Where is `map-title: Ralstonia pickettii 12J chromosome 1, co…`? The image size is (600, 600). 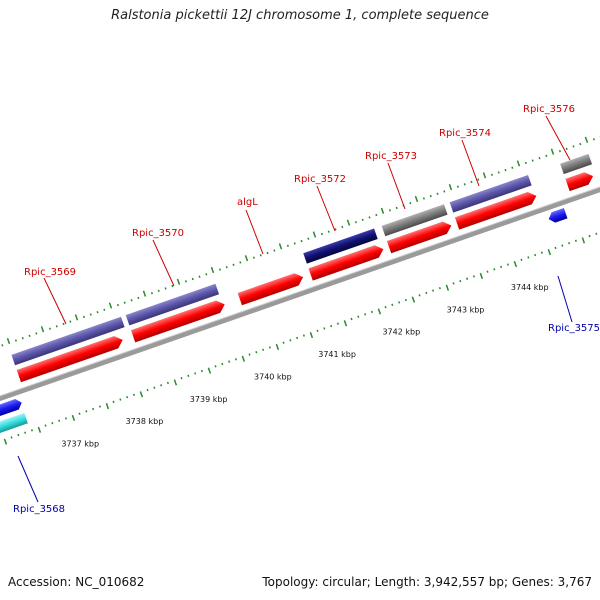 map-title: Ralstonia pickettii 12J chromosome 1, co… is located at coordinates (300, 15).